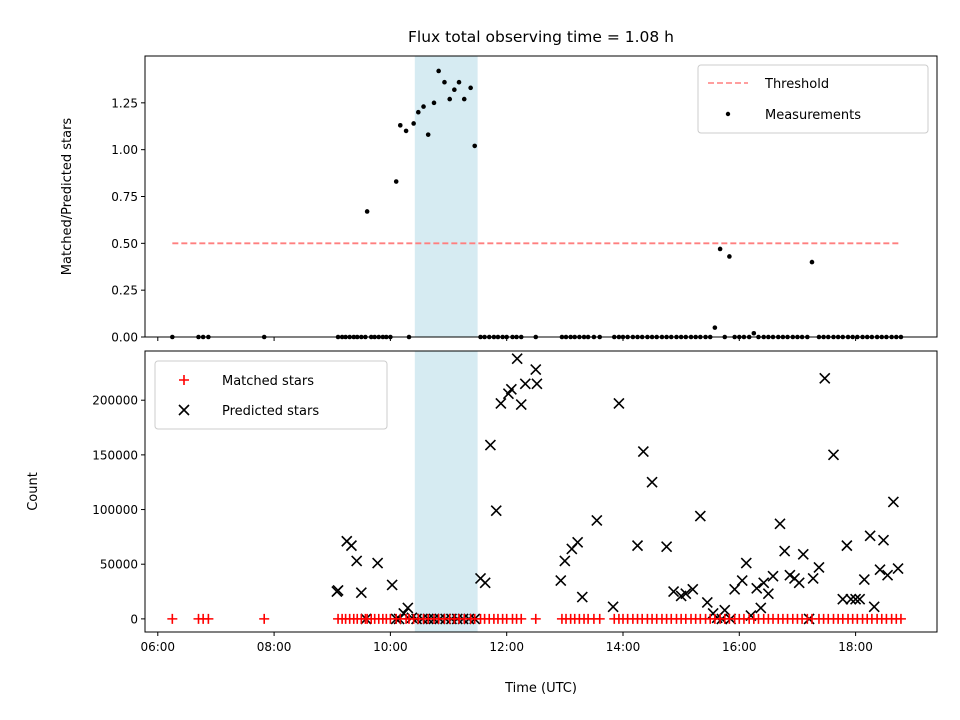  Describe the element at coordinates (540, 688) in the screenshot. I see `time-x-axis-label: Time (UTC)` at that location.